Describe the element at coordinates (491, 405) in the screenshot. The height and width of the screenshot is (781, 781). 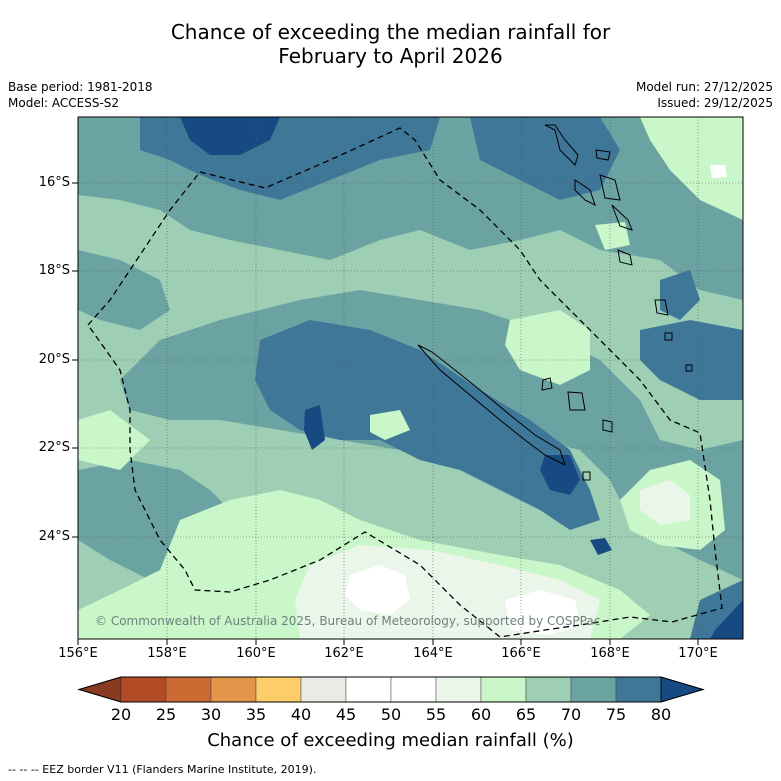
I see `new-caledonia-coast` at that location.